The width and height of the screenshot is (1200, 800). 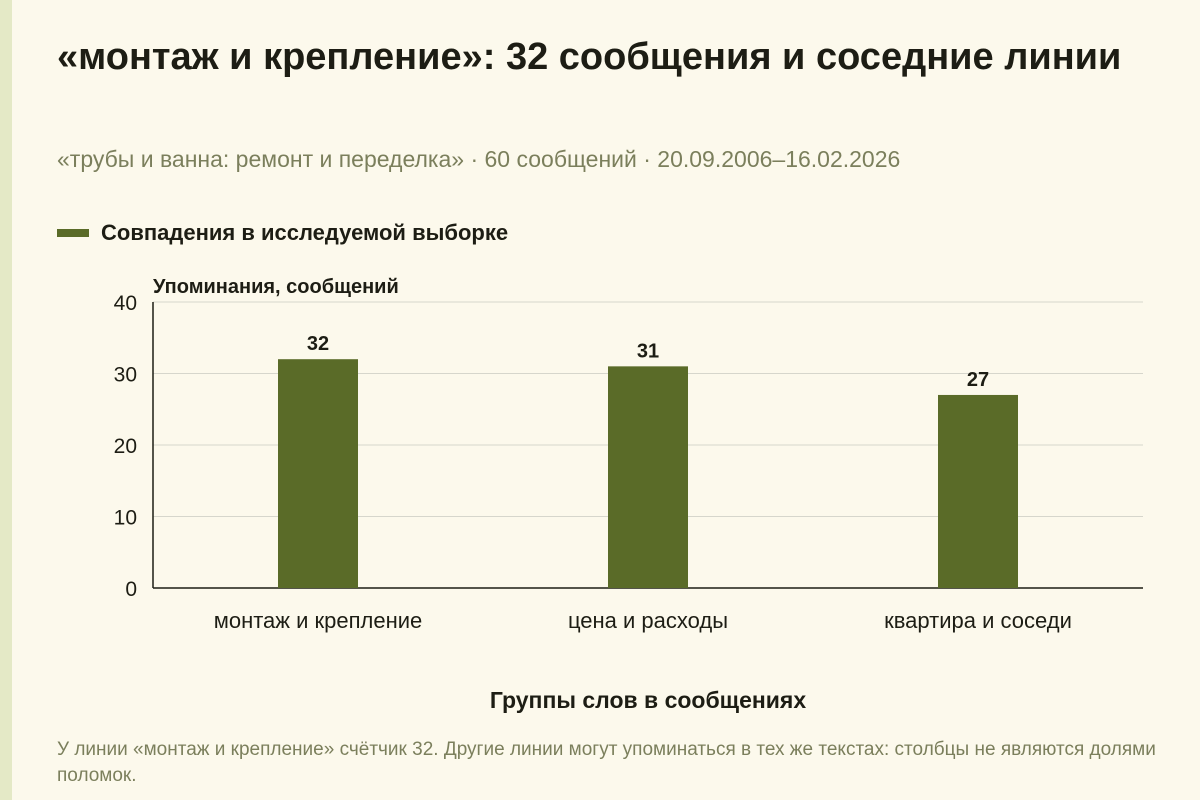 I want to click on y-axis-label: Упоминания, сообщений, so click(x=276, y=287).